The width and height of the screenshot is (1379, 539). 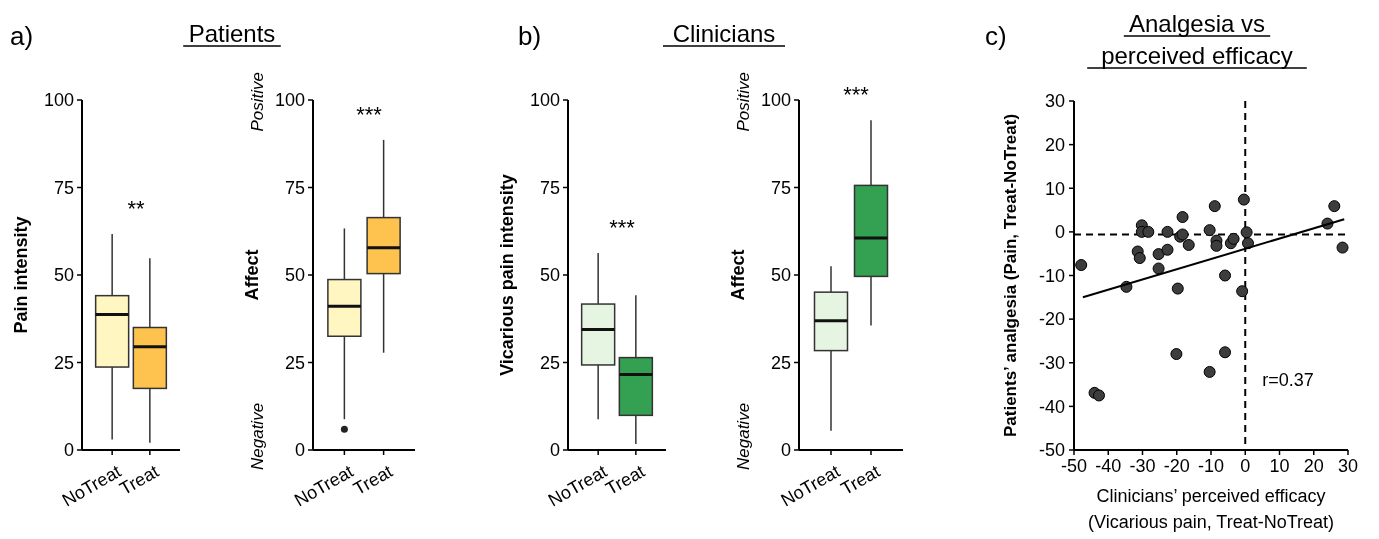 I want to click on annotation: **, so click(x=136, y=209).